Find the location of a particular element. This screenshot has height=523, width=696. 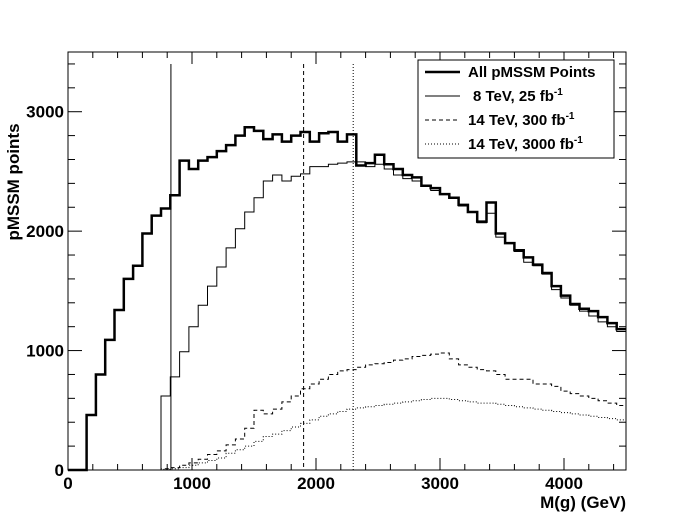

legend-label-8tev-sup: -1 is located at coordinates (558, 92).